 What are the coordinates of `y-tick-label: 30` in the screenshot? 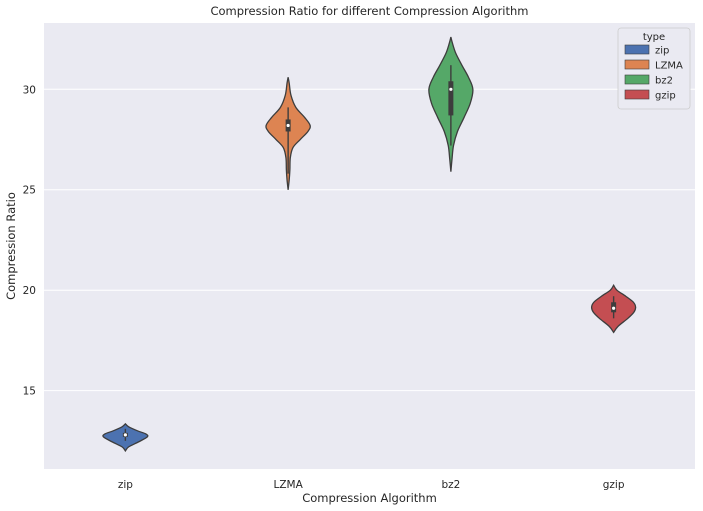 It's located at (29, 90).